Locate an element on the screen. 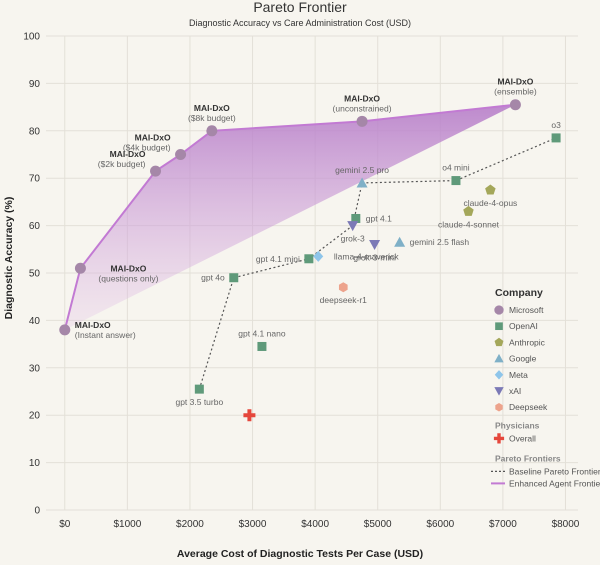 The image size is (600, 565). point-label-line: claude-4-opus is located at coordinates (490, 203).